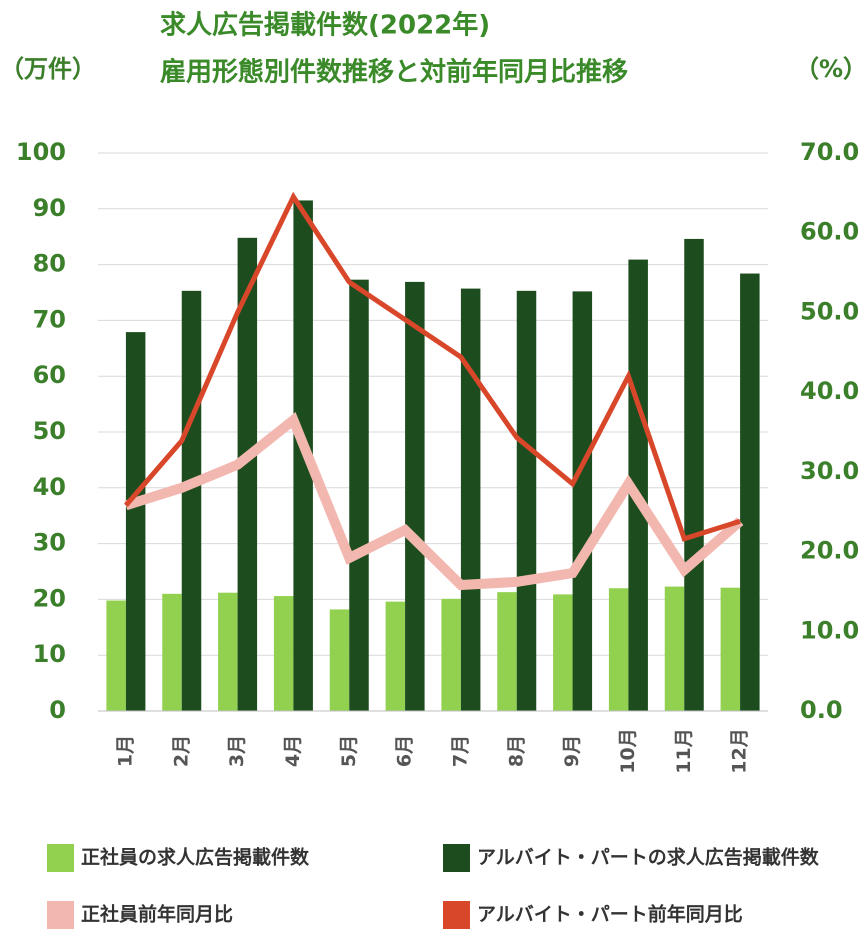 This screenshot has width=868, height=929. What do you see at coordinates (610, 914) in the screenshot?
I see `legend-label: アルバイト・パート前年同月比` at bounding box center [610, 914].